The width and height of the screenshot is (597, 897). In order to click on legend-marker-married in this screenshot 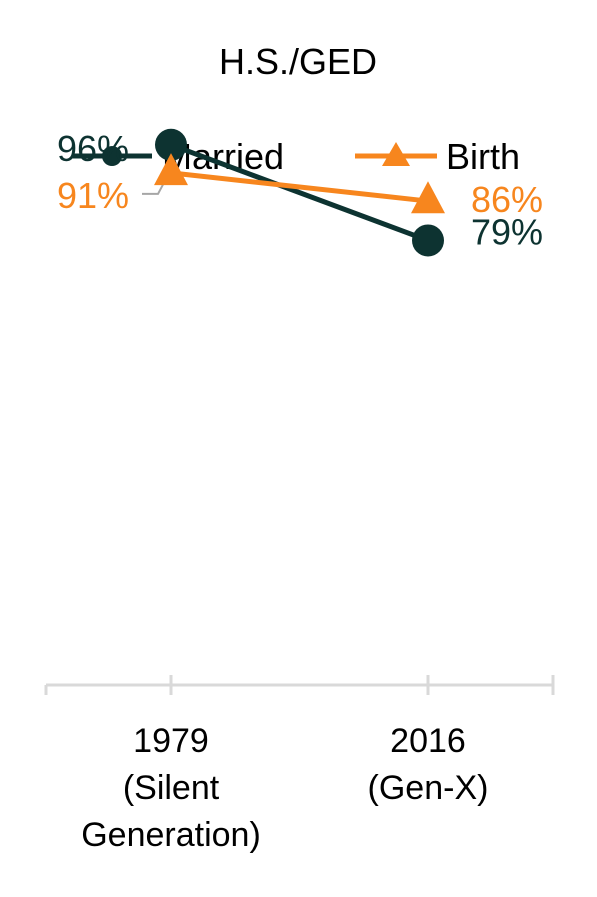, I will do `click(112, 156)`.